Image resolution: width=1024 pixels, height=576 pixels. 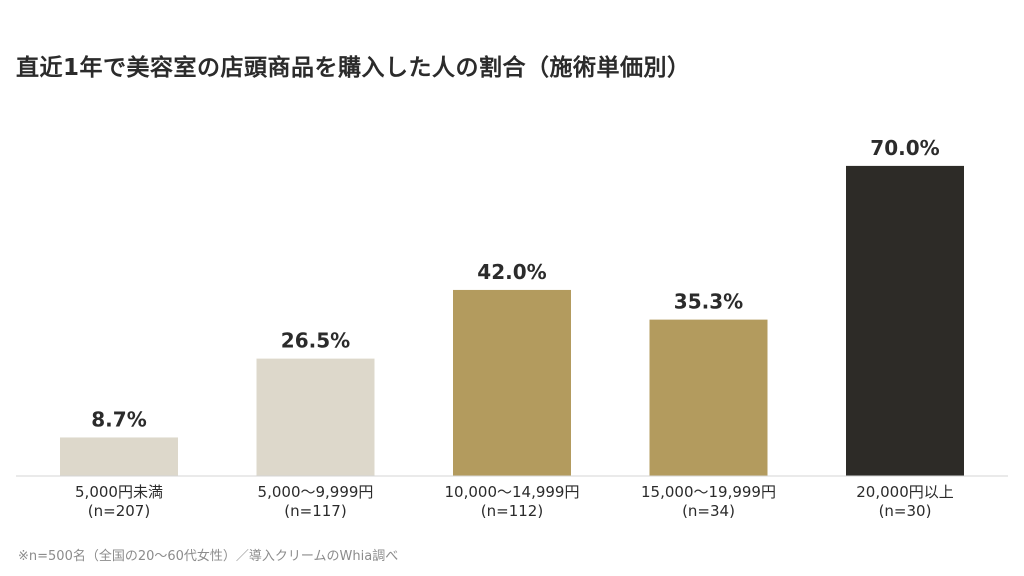 I want to click on value-label-1: 8.7%, so click(x=118, y=419).